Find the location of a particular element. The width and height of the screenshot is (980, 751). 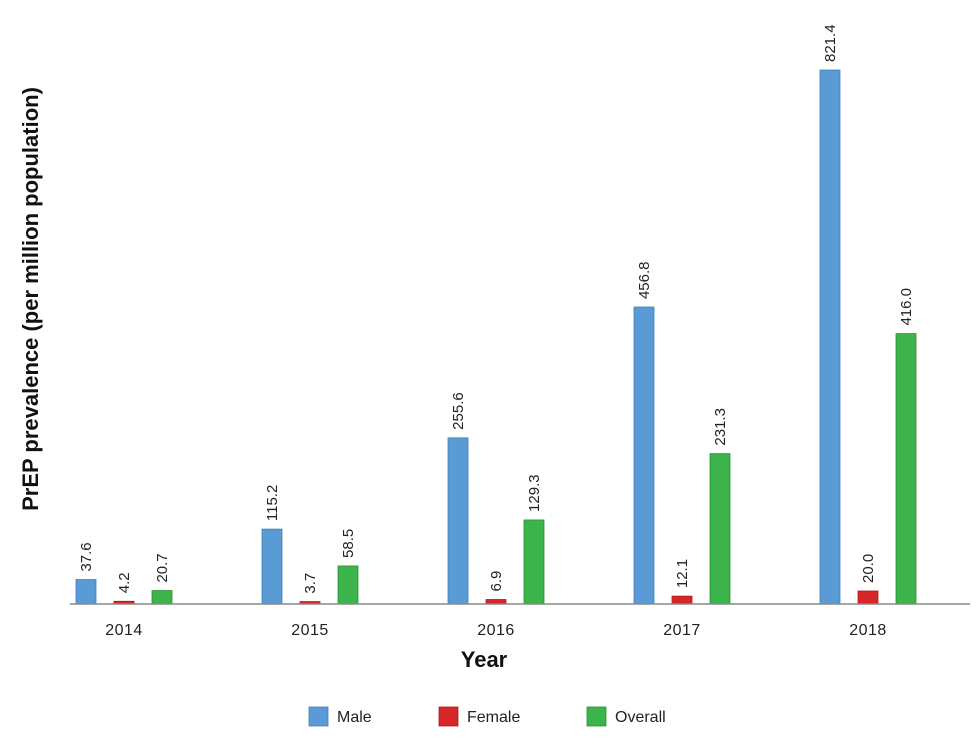

x-tick-label-2014: 2014 is located at coordinates (124, 630).